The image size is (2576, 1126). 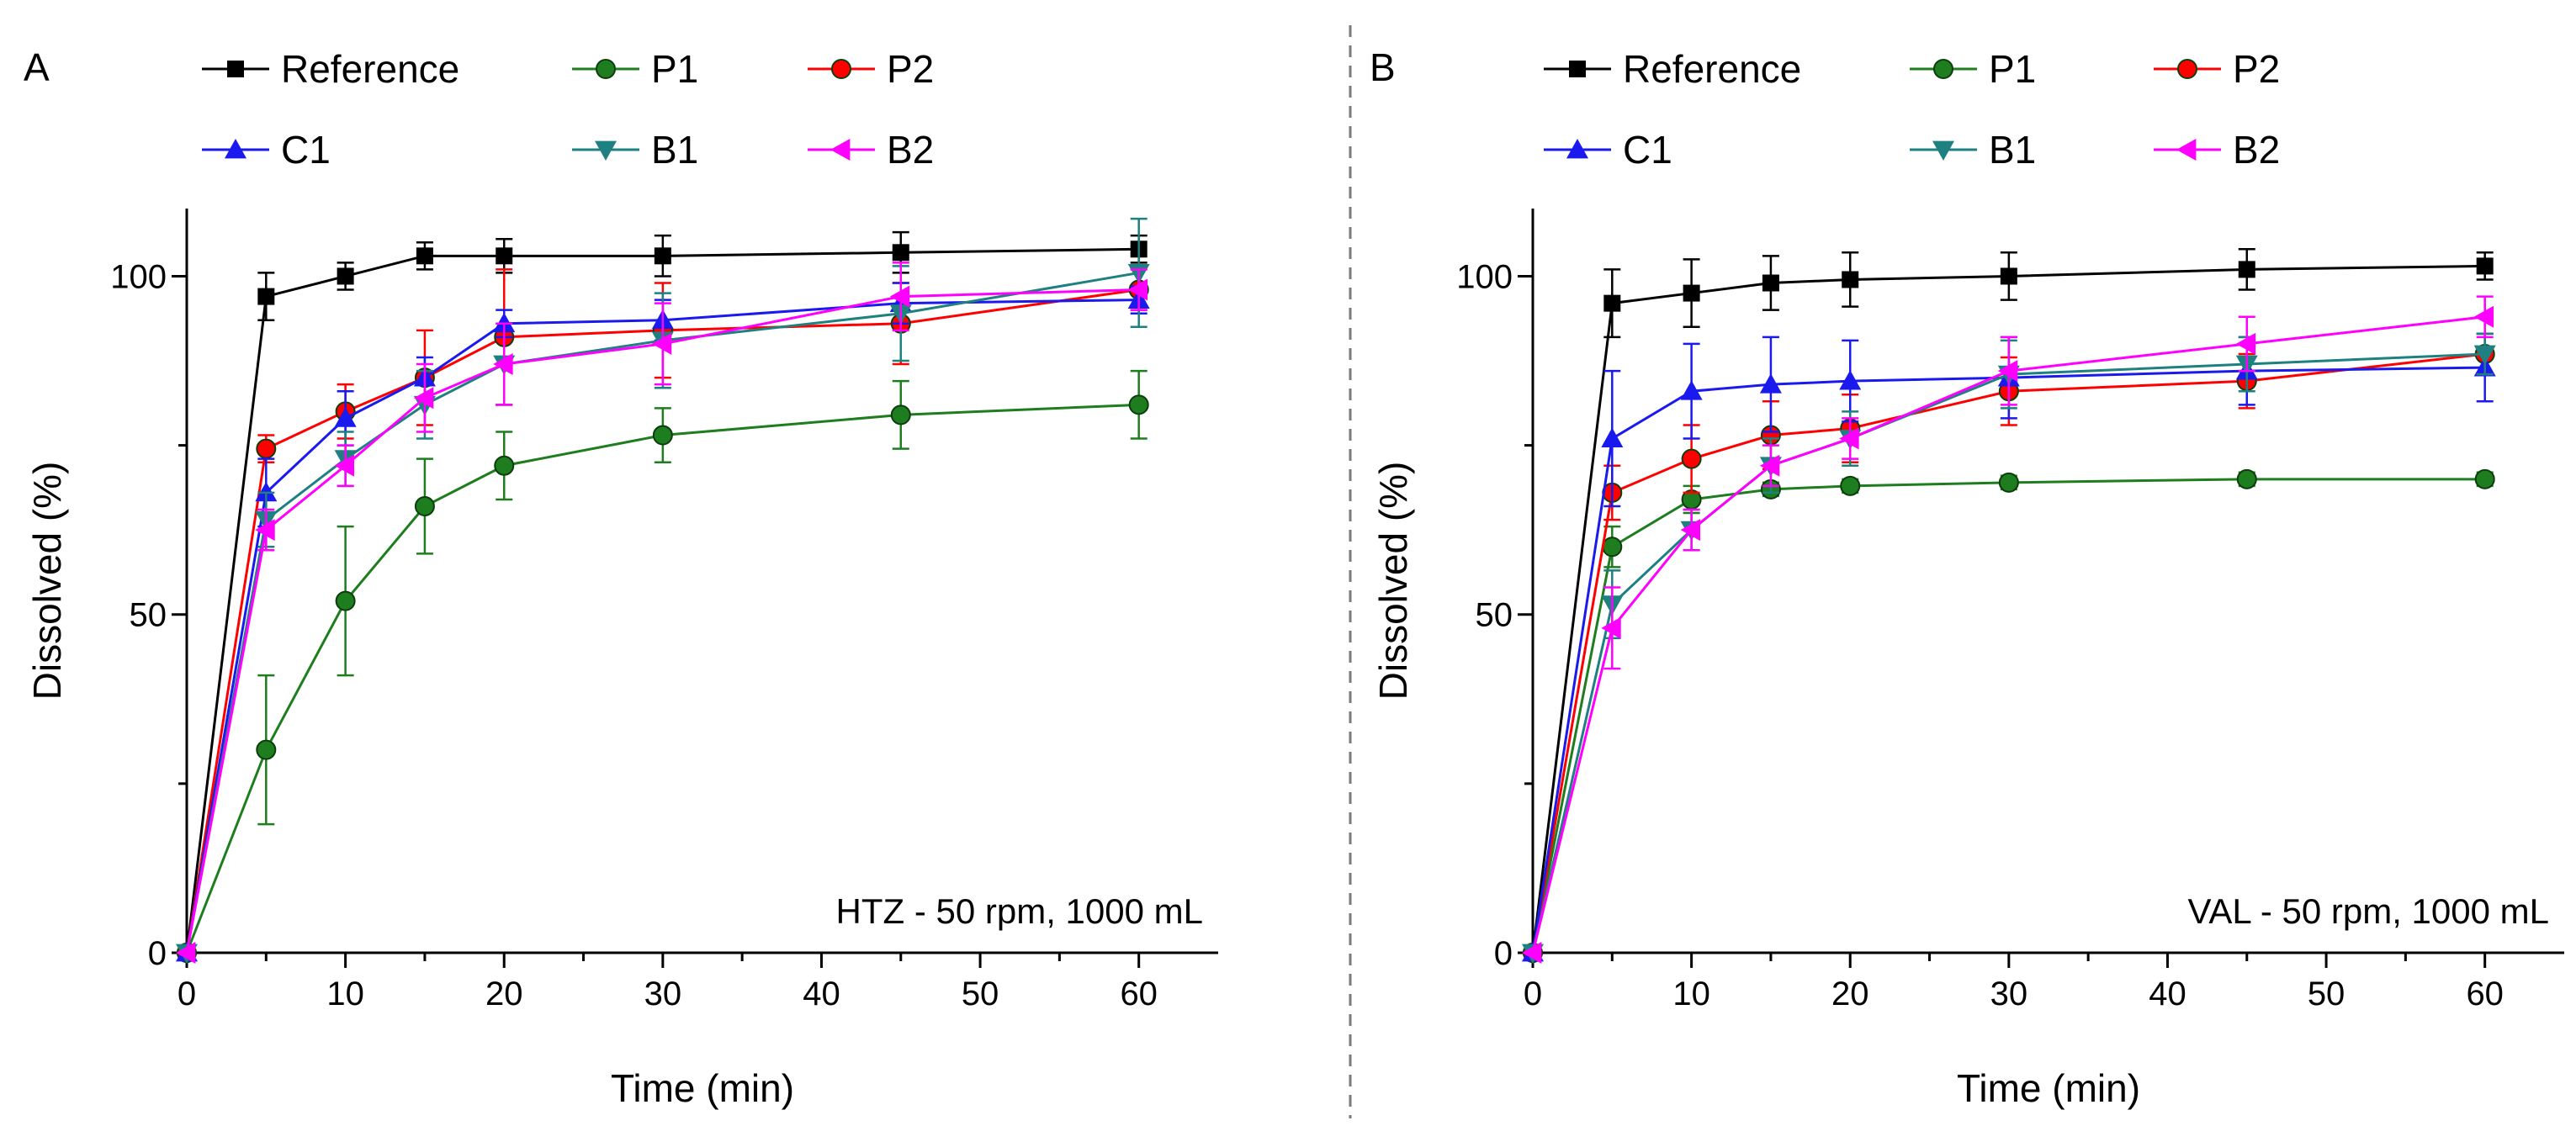 I want to click on y-tick-label: 50, so click(x=1494, y=615).